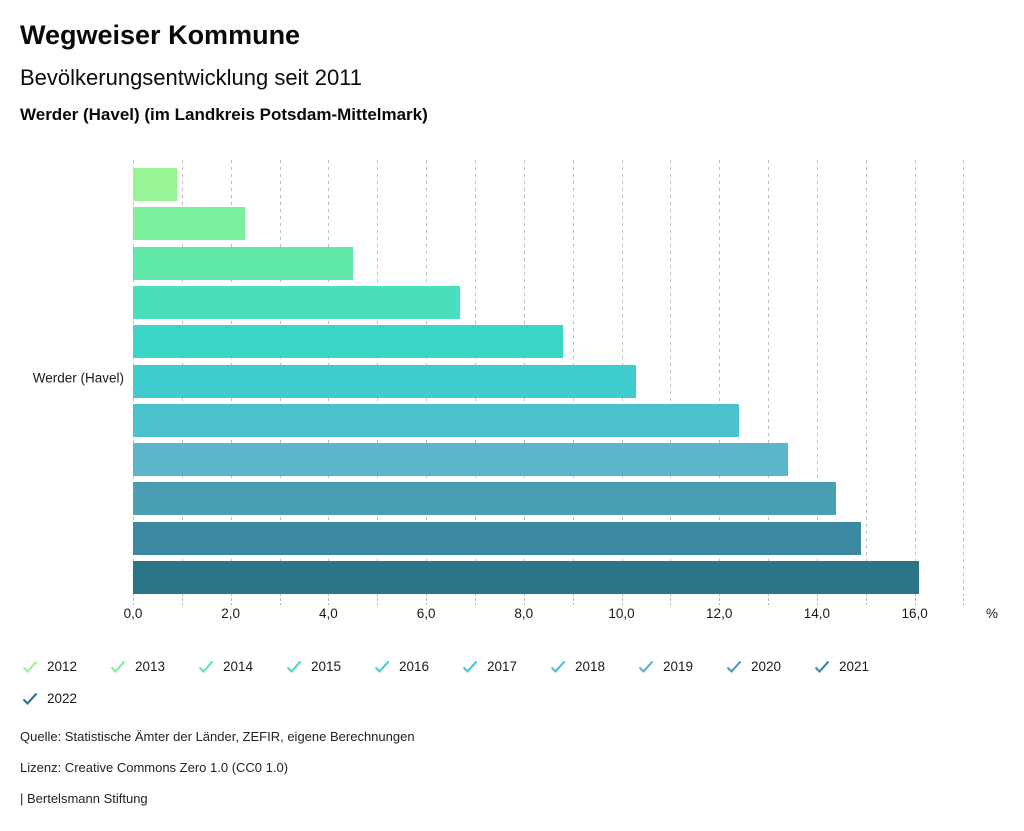 Image resolution: width=1024 pixels, height=831 pixels. Describe the element at coordinates (719, 613) in the screenshot. I see `x-tick-label: 12,0` at that location.